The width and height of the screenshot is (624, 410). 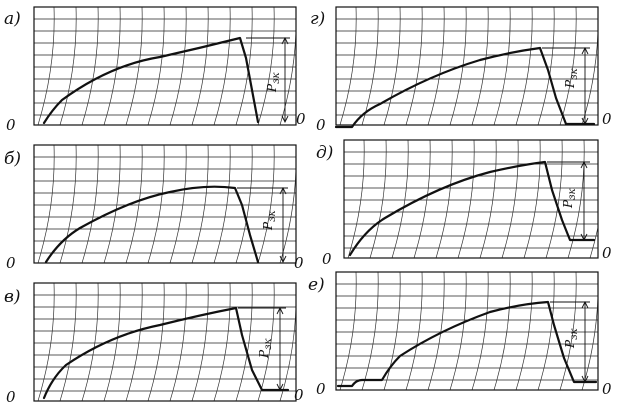 What do you see at coordinates (12, 297) in the screenshot?
I see `panel-v-label: в)` at bounding box center [12, 297].